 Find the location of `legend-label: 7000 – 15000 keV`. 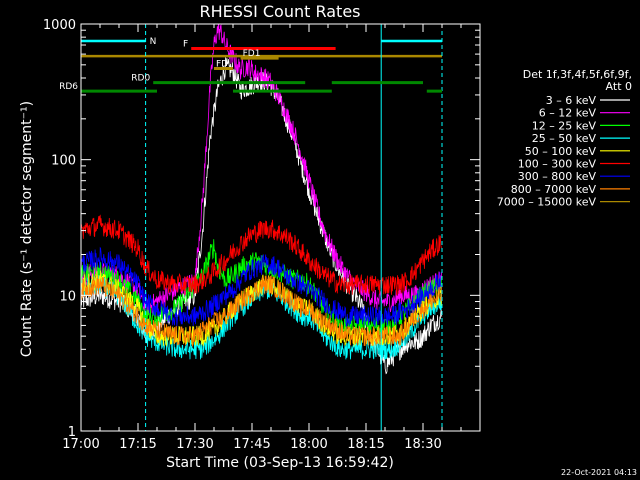

legend-label: 7000 – 15000 keV is located at coordinates (547, 202).